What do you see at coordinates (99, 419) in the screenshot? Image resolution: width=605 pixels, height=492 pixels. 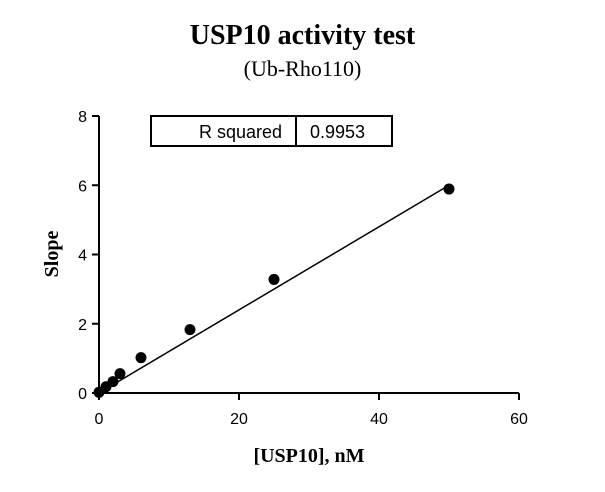 I see `x-tick-label: 0` at bounding box center [99, 419].